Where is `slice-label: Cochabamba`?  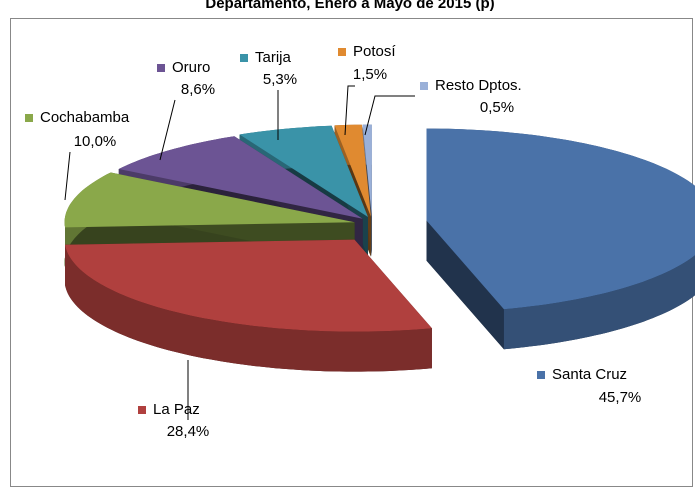 slice-label: Cochabamba is located at coordinates (85, 117).